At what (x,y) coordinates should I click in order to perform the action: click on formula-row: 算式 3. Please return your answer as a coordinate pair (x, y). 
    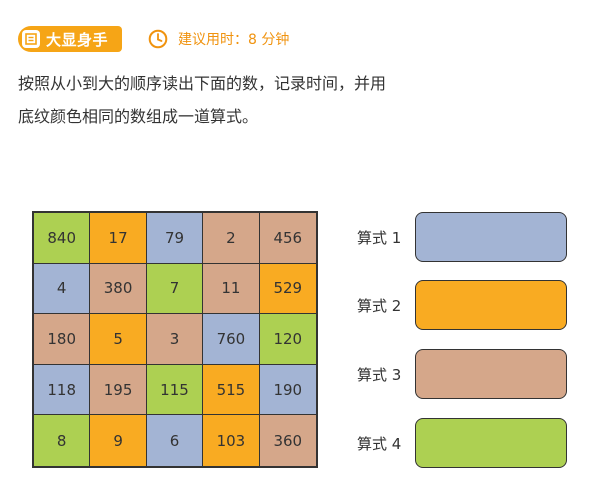
    Looking at the image, I should click on (464, 374).